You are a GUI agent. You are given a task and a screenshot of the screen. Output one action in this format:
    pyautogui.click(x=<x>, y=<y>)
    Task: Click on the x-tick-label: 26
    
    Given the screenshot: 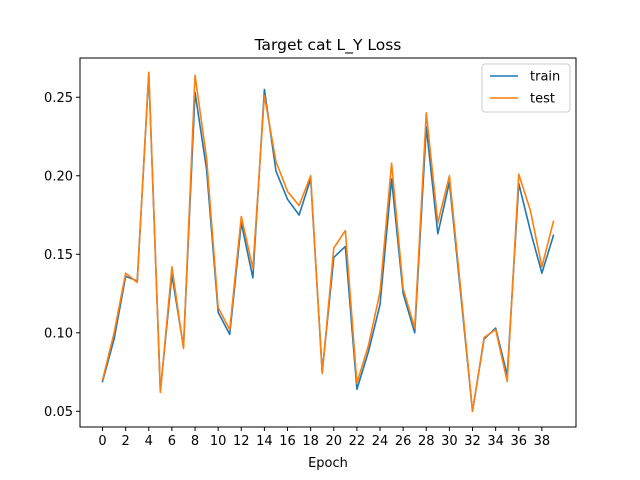 What is the action you would take?
    pyautogui.click(x=403, y=441)
    